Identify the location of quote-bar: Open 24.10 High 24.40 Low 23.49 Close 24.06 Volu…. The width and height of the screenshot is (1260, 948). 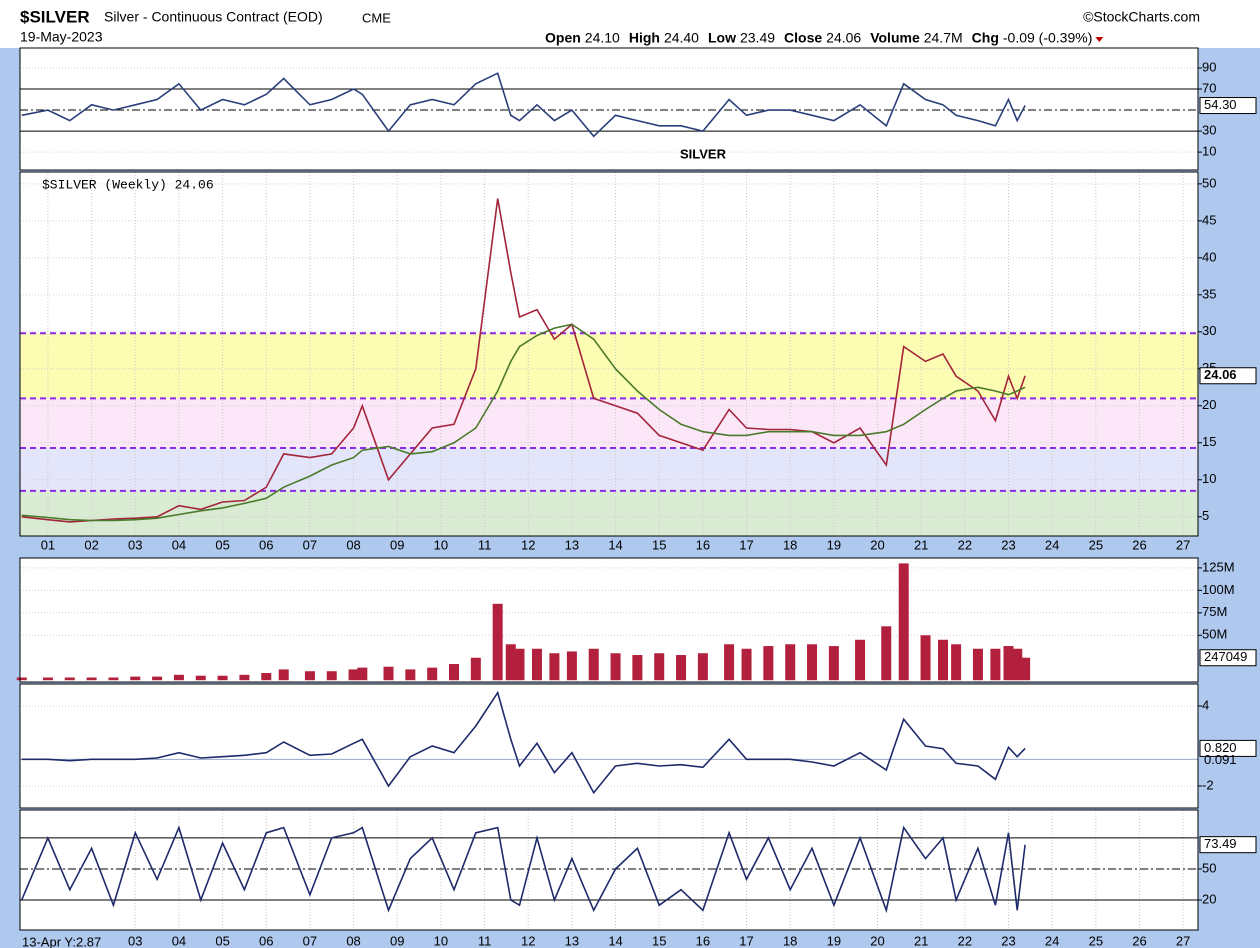
(824, 38).